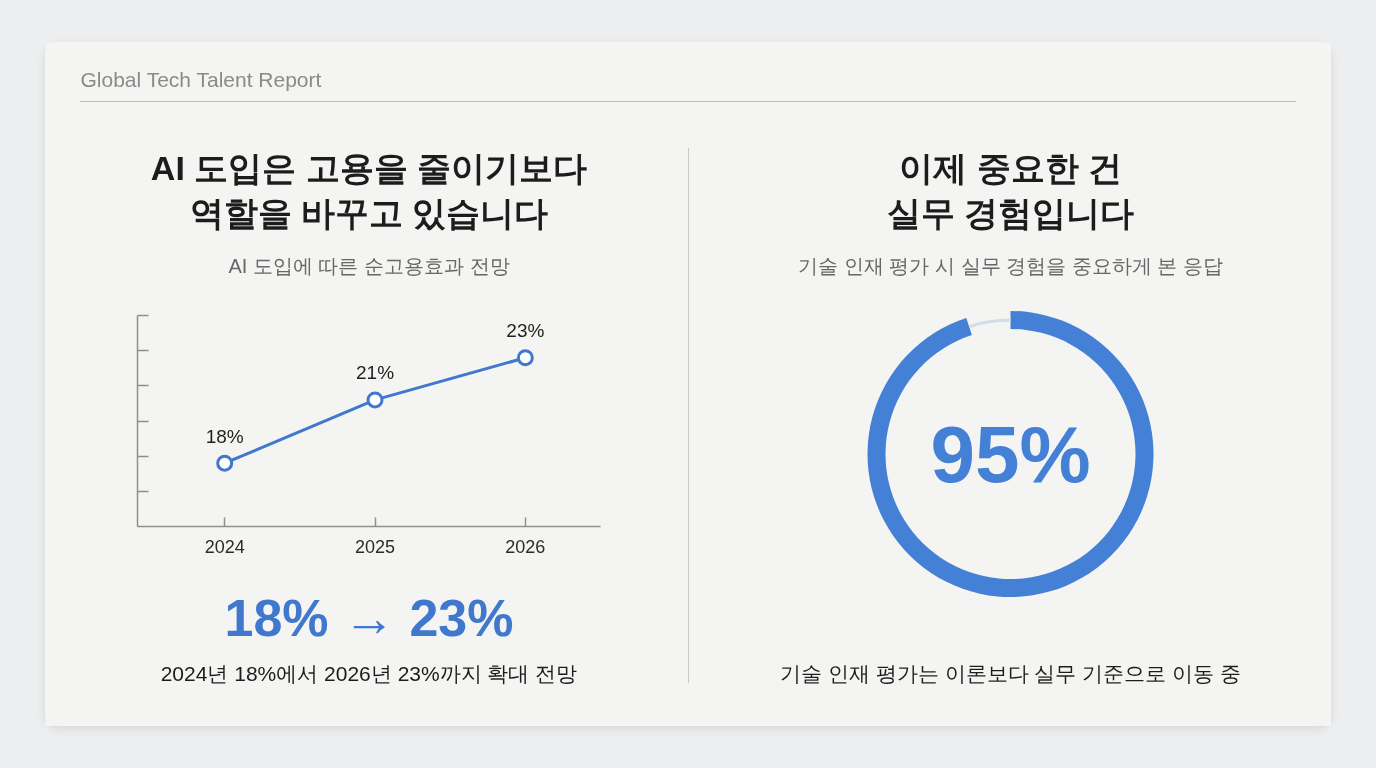 The image size is (1376, 768). Describe the element at coordinates (375, 546) in the screenshot. I see `x-tick-label: 2025` at that location.